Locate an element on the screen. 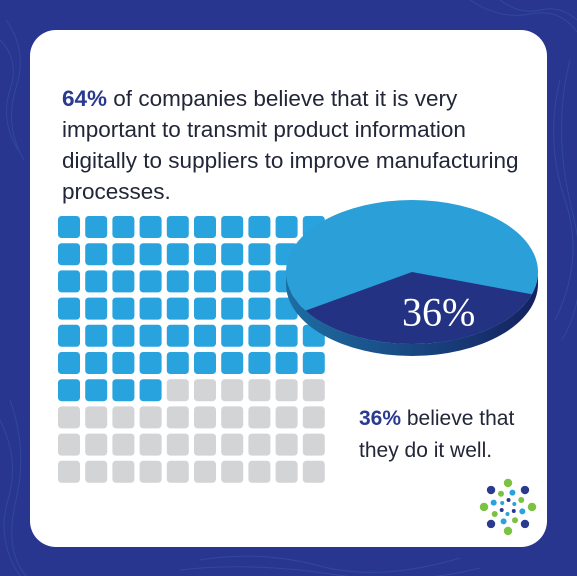 The image size is (577, 576). pie-chart: 36% is located at coordinates (412, 278).